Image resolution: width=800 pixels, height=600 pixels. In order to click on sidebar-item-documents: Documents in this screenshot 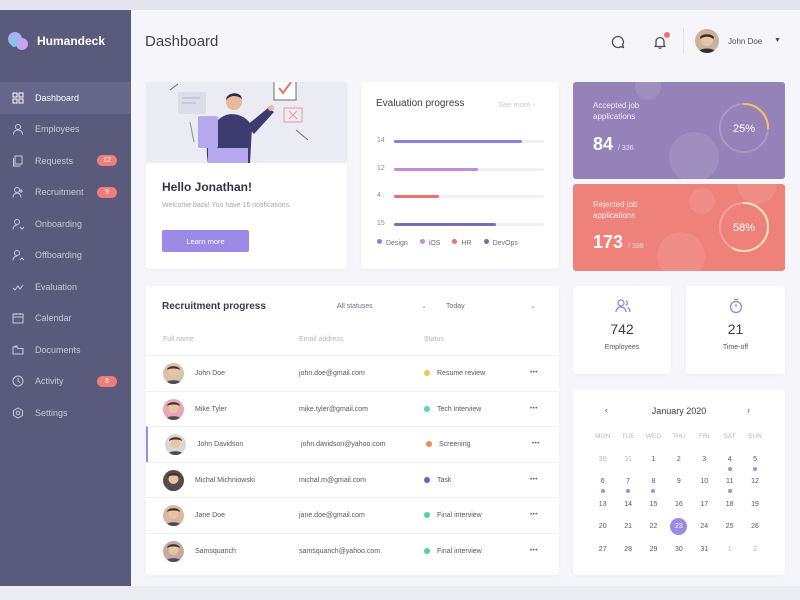, I will do `click(65, 350)`.